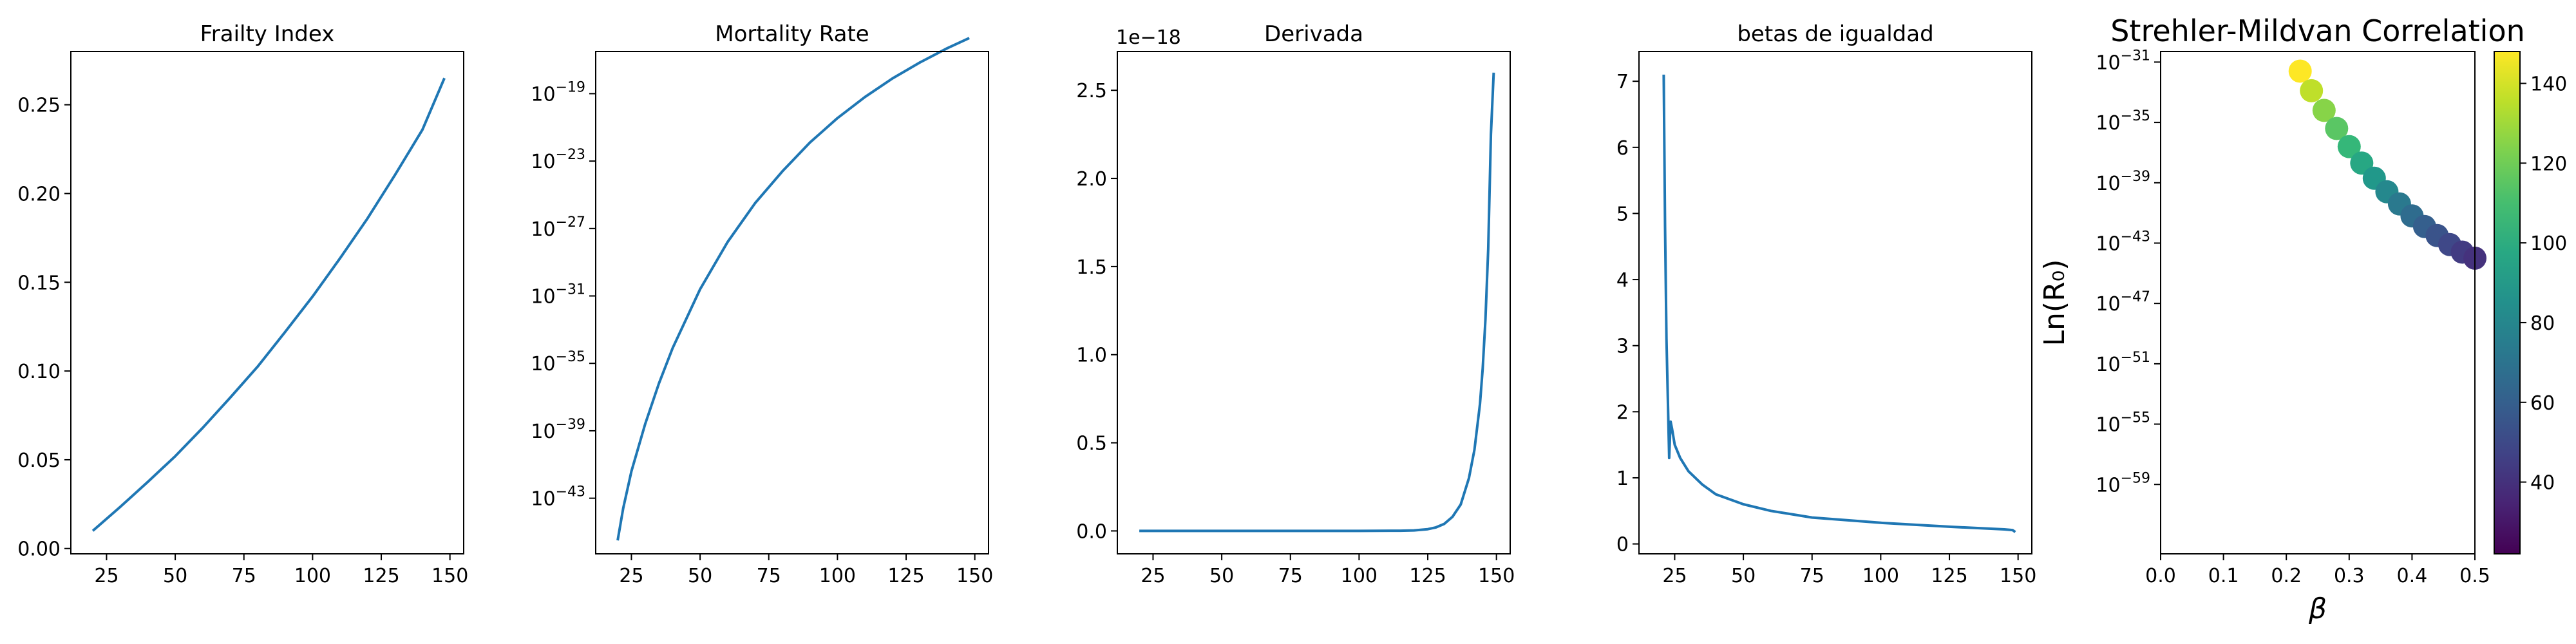 The image size is (2576, 644). I want to click on y-tick-label: 0.15, so click(39, 283).